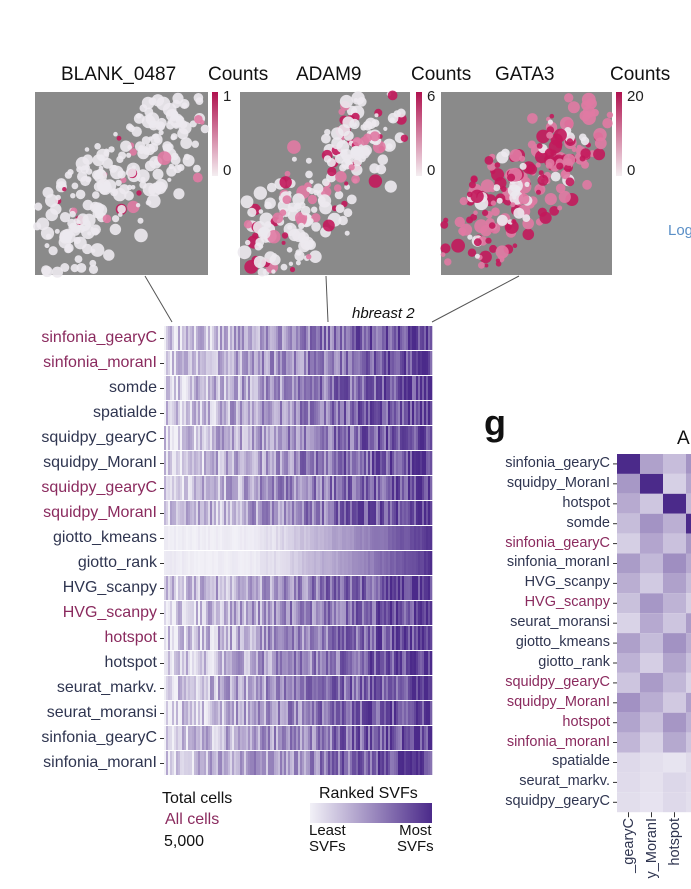 Image resolution: width=691 pixels, height=889 pixels. I want to click on legend-min-gata3: 0, so click(631, 170).